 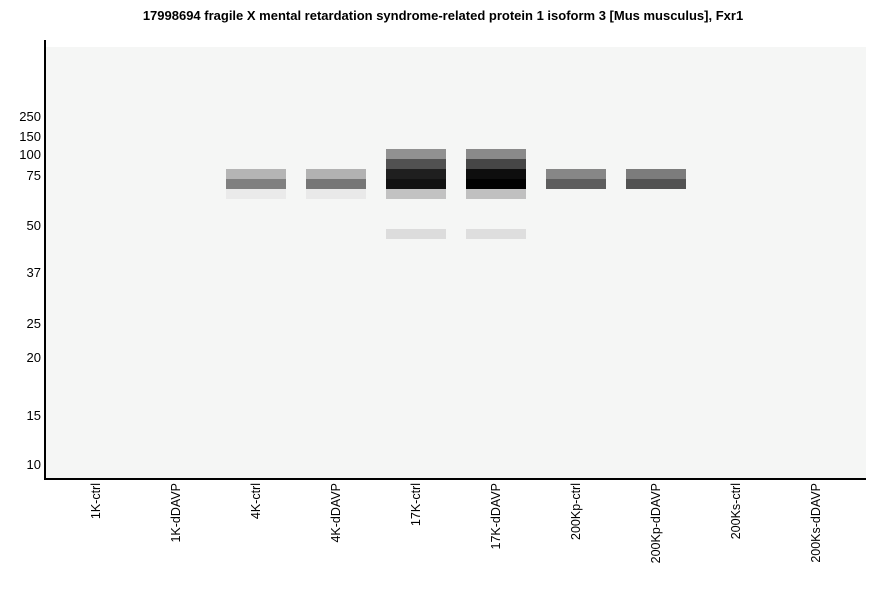 What do you see at coordinates (336, 513) in the screenshot?
I see `x-axis-label-4k-ddavp: 4K-dDAVP` at bounding box center [336, 513].